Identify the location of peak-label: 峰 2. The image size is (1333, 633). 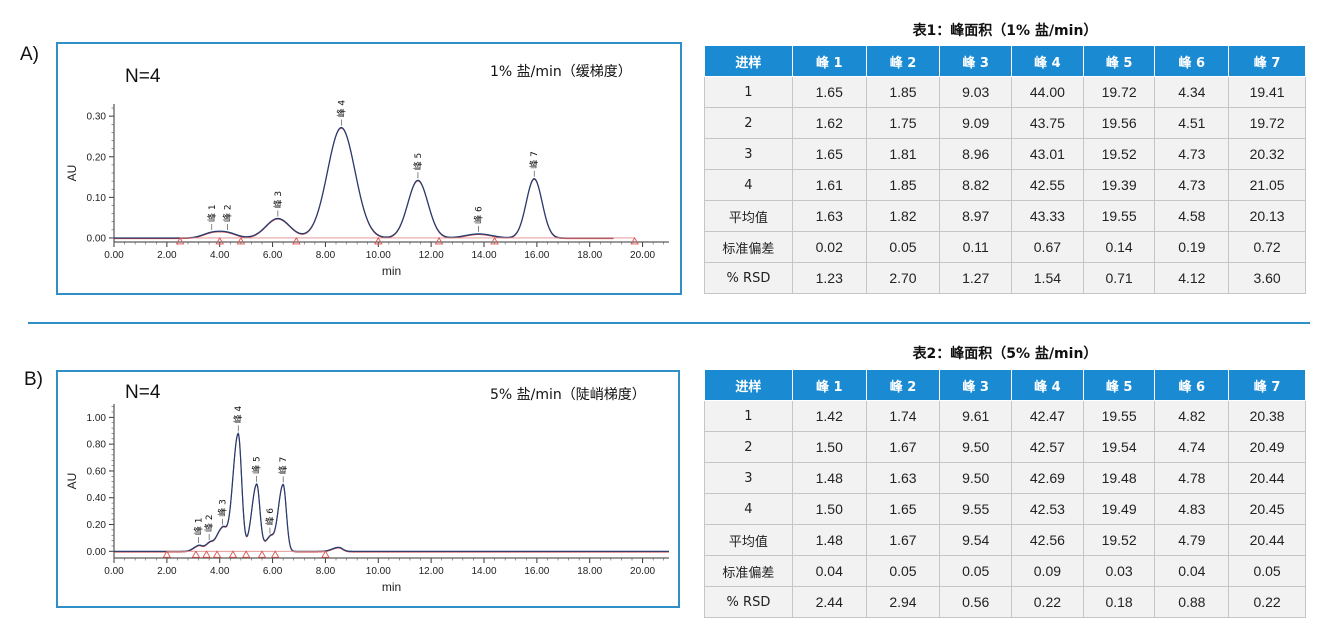
(228, 213).